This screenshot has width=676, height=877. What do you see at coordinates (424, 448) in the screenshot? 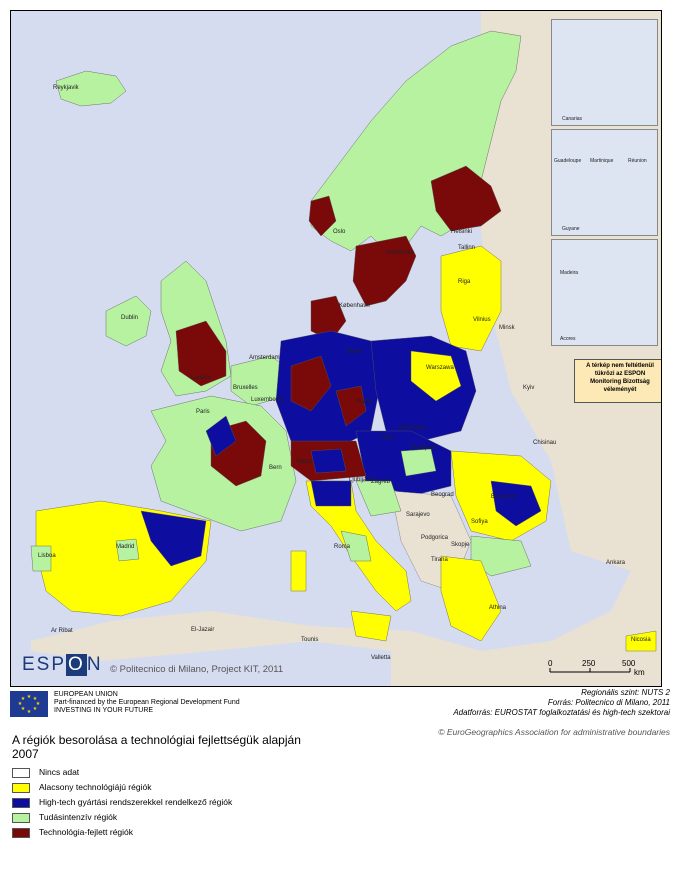
I see `city-label: Budapest` at bounding box center [424, 448].